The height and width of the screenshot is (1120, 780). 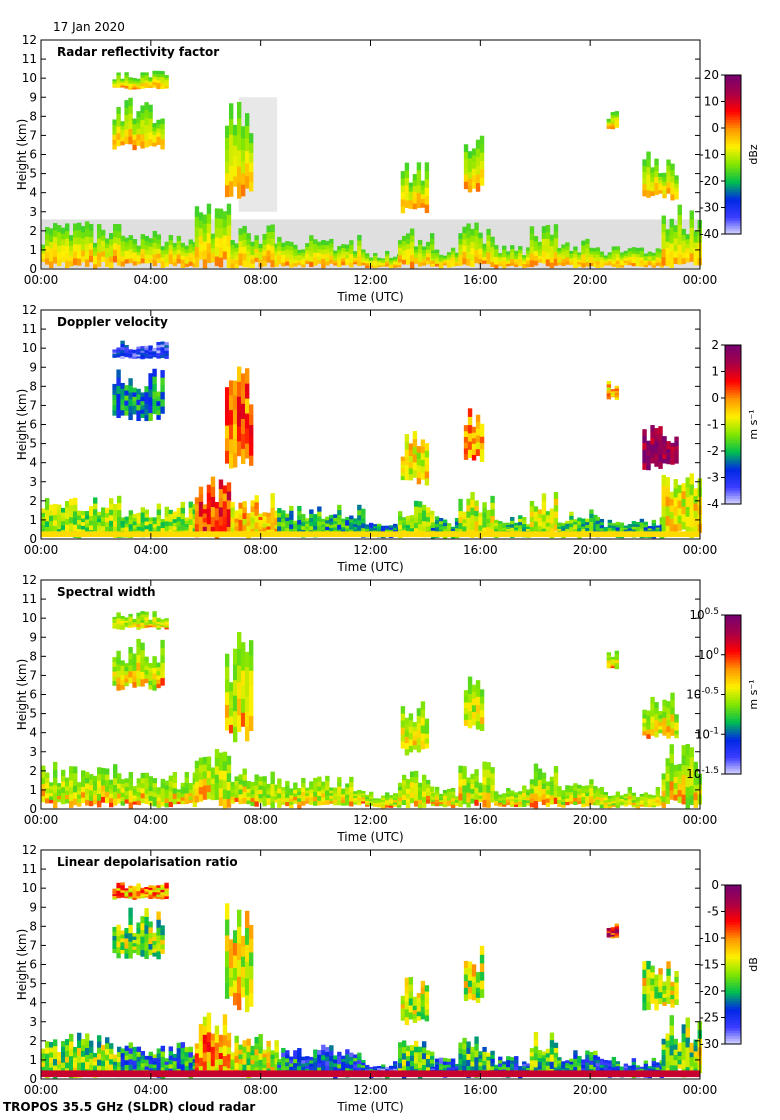 What do you see at coordinates (260, 550) in the screenshot?
I see `x-tick-label: 08:00` at bounding box center [260, 550].